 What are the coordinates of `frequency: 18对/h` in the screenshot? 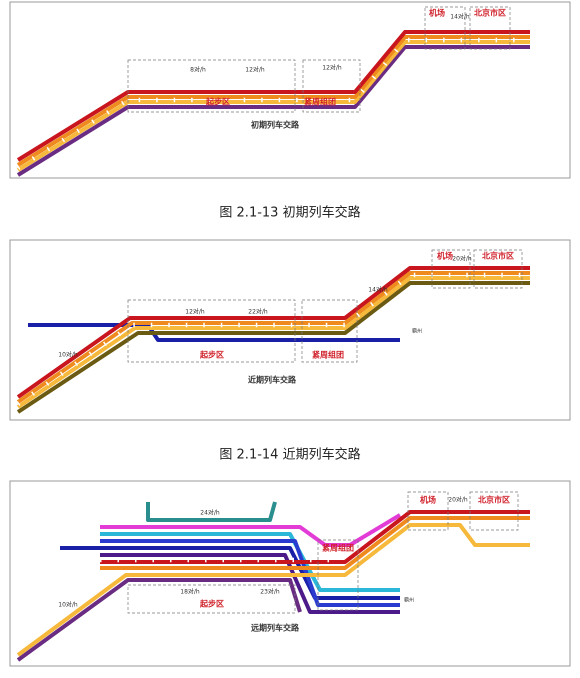 It's located at (190, 592).